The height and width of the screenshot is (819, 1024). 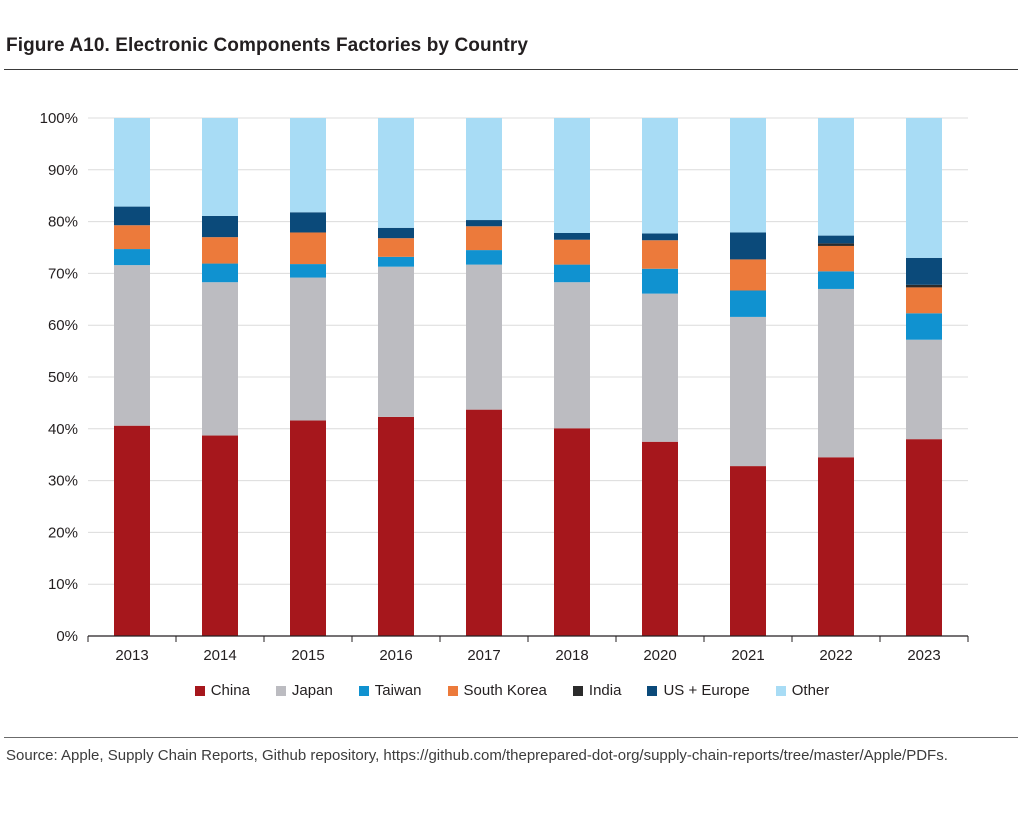 What do you see at coordinates (63, 170) in the screenshot?
I see `y-tick-label: 90%` at bounding box center [63, 170].